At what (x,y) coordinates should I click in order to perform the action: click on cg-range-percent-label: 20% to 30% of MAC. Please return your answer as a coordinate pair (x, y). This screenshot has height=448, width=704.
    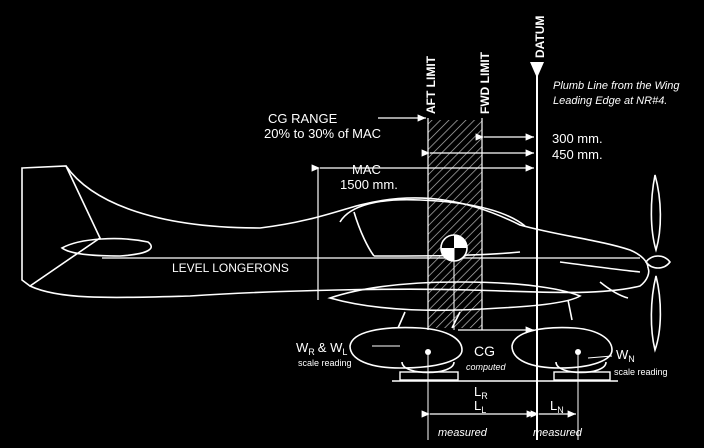
    Looking at the image, I should click on (322, 133).